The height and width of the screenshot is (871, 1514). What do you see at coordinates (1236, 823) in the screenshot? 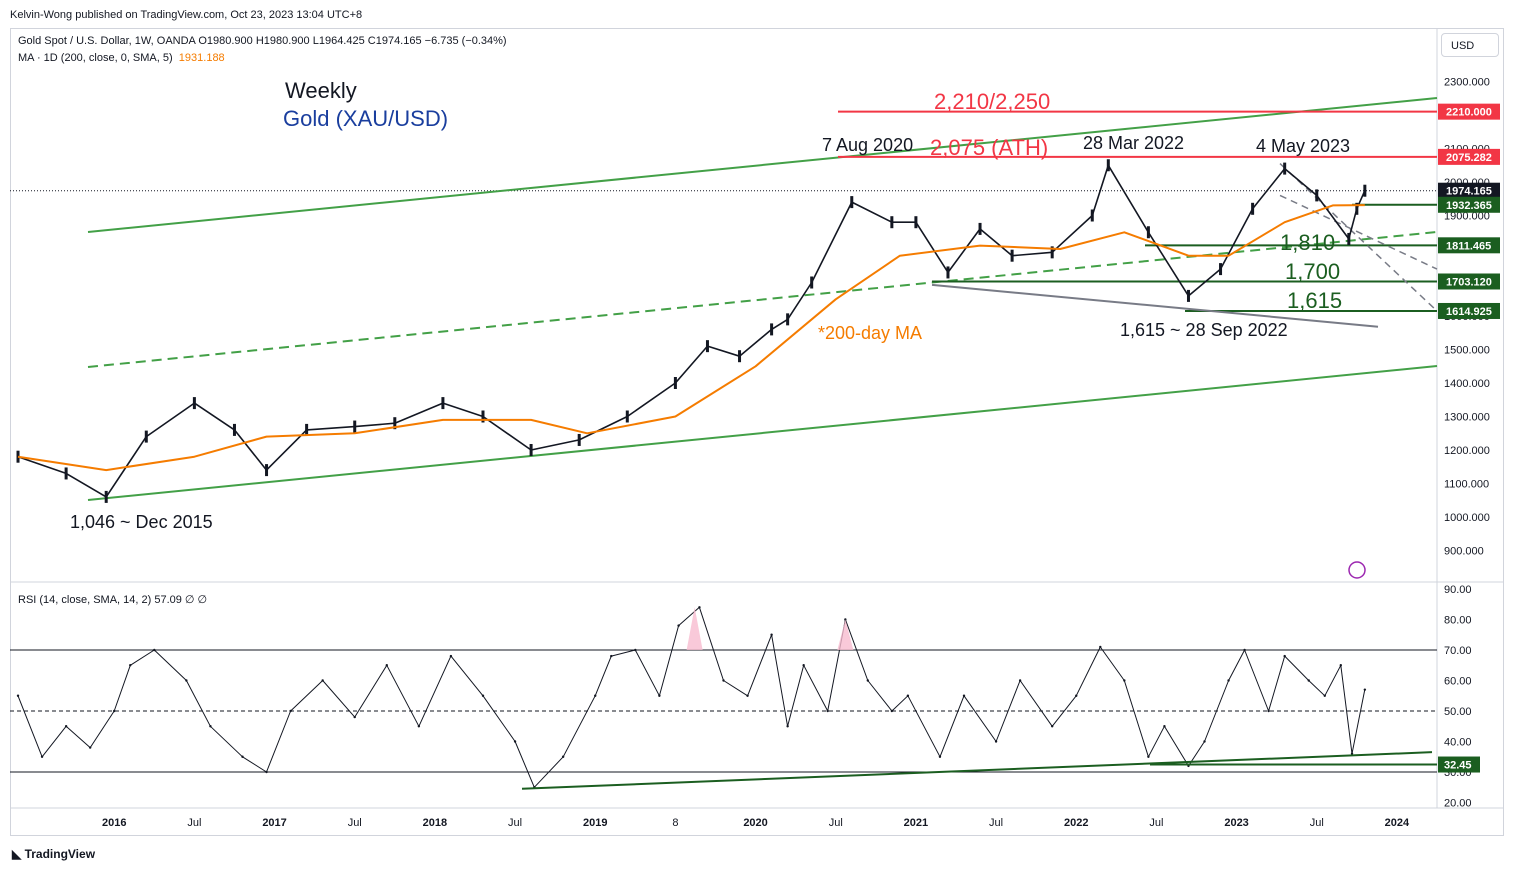
I see `time-axis-tick: 2023` at bounding box center [1236, 823].